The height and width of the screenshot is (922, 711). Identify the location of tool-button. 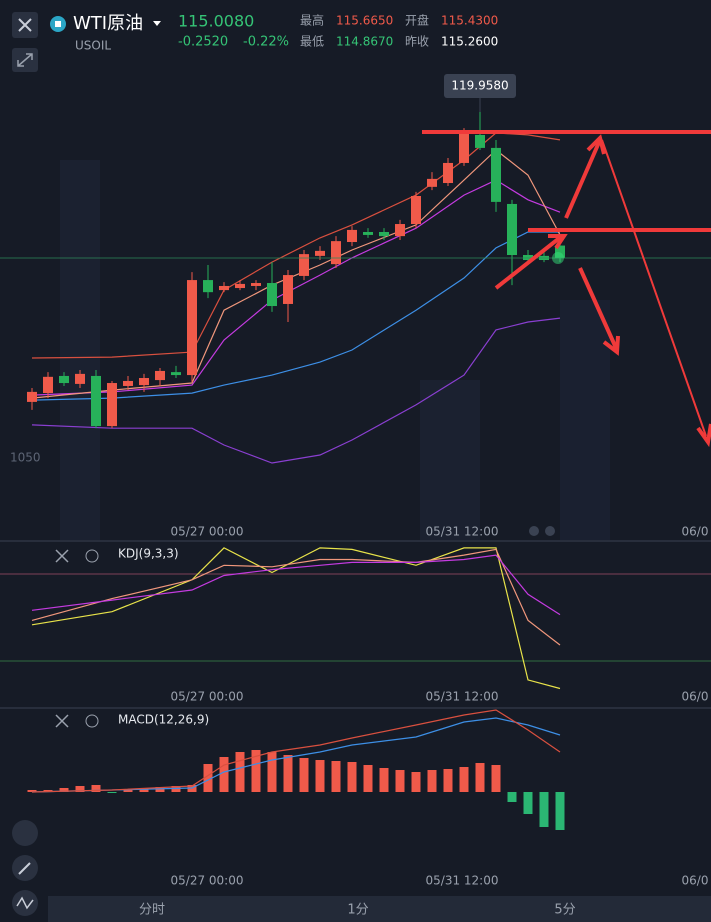
(25, 833).